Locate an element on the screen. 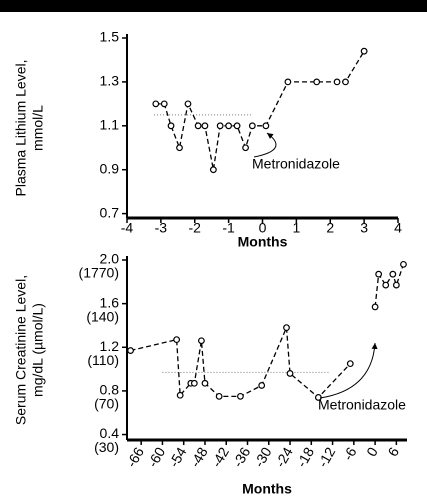  y-tick-label: 1.6 is located at coordinates (110, 302).